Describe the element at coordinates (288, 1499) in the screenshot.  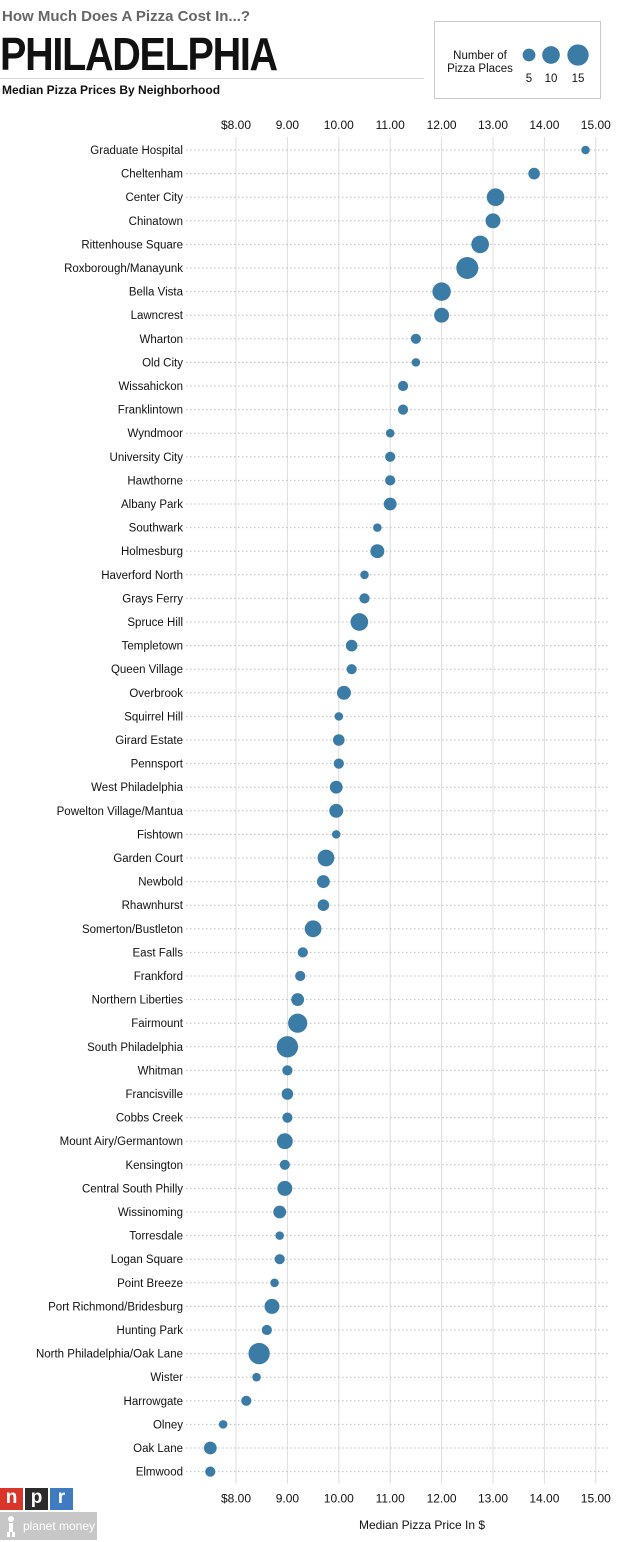
I see `bottom-tick-label-1: 9.00` at that location.